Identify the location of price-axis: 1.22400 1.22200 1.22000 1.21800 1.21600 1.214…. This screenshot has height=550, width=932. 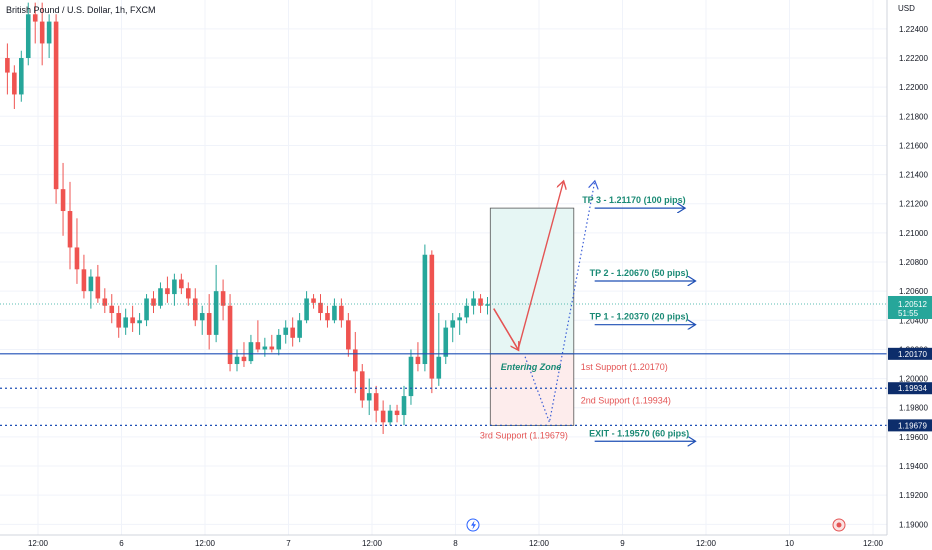
(910, 277).